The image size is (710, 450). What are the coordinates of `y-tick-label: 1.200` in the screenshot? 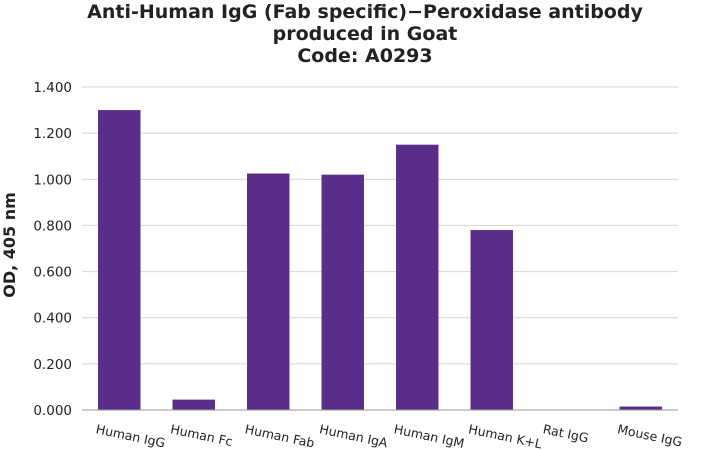 It's located at (52, 134).